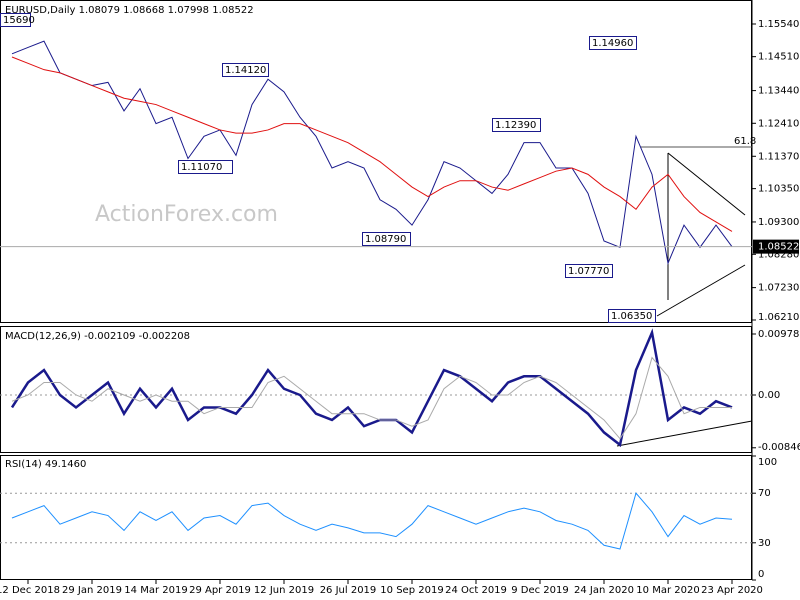 Image resolution: width=800 pixels, height=600 pixels. What do you see at coordinates (764, 493) in the screenshot?
I see `y-tick-label: 70` at bounding box center [764, 493].